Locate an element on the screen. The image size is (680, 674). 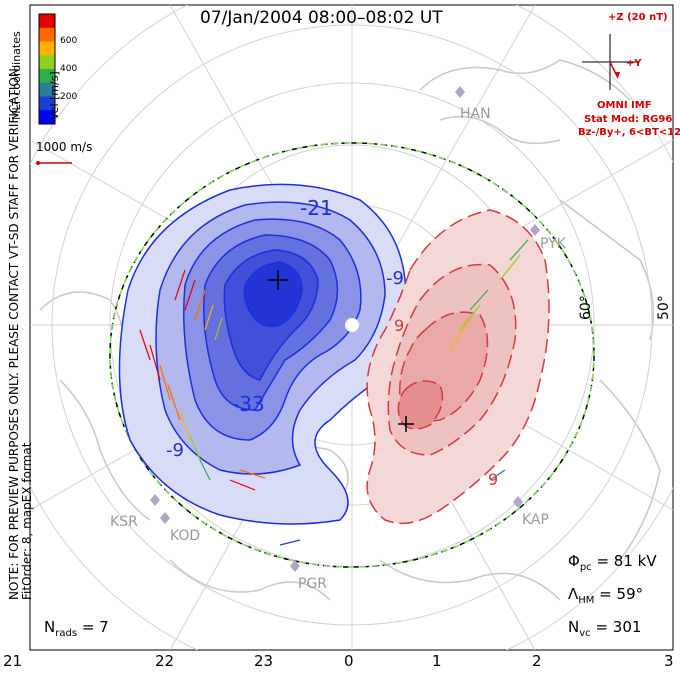
imf-source: OMNI IMF is located at coordinates (624, 105).